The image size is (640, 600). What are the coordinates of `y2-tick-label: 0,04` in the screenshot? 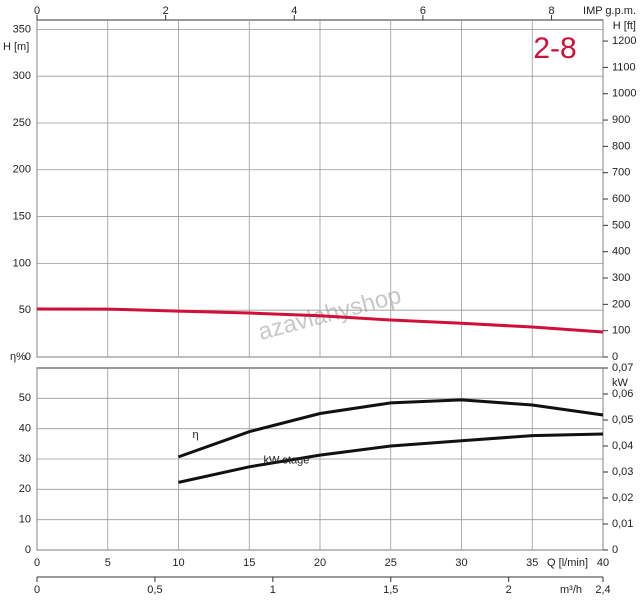 It's located at (622, 446).